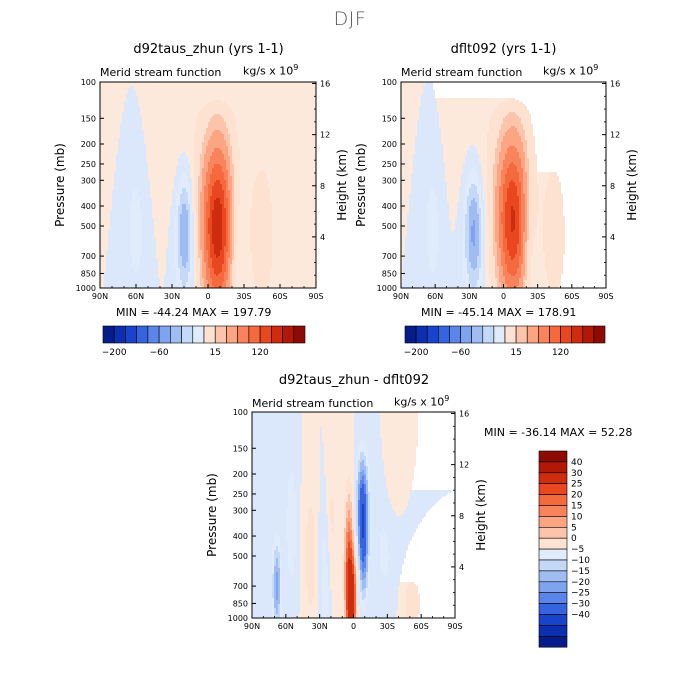 This screenshot has width=700, height=700. Describe the element at coordinates (577, 517) in the screenshot. I see `panel3-colorbar-label: 10` at that location.